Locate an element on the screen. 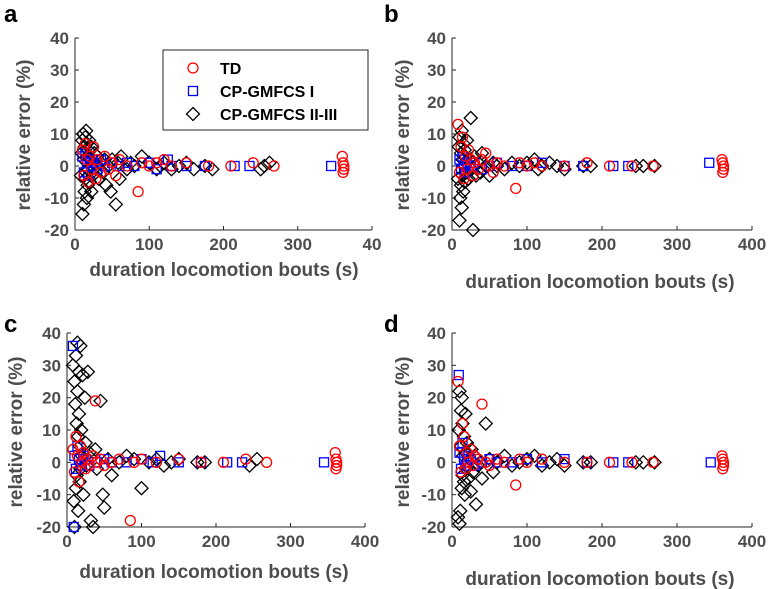 Image resolution: width=771 pixels, height=589 pixels. panel-label-d: d is located at coordinates (391, 324).